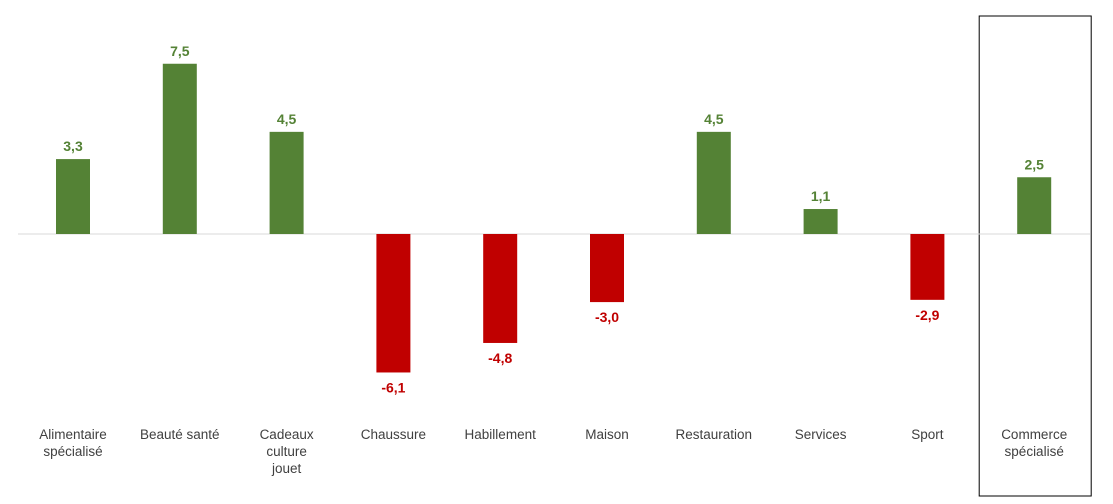 The height and width of the screenshot is (504, 1113). Describe the element at coordinates (821, 434) in the screenshot. I see `category-label-8: Services` at that location.